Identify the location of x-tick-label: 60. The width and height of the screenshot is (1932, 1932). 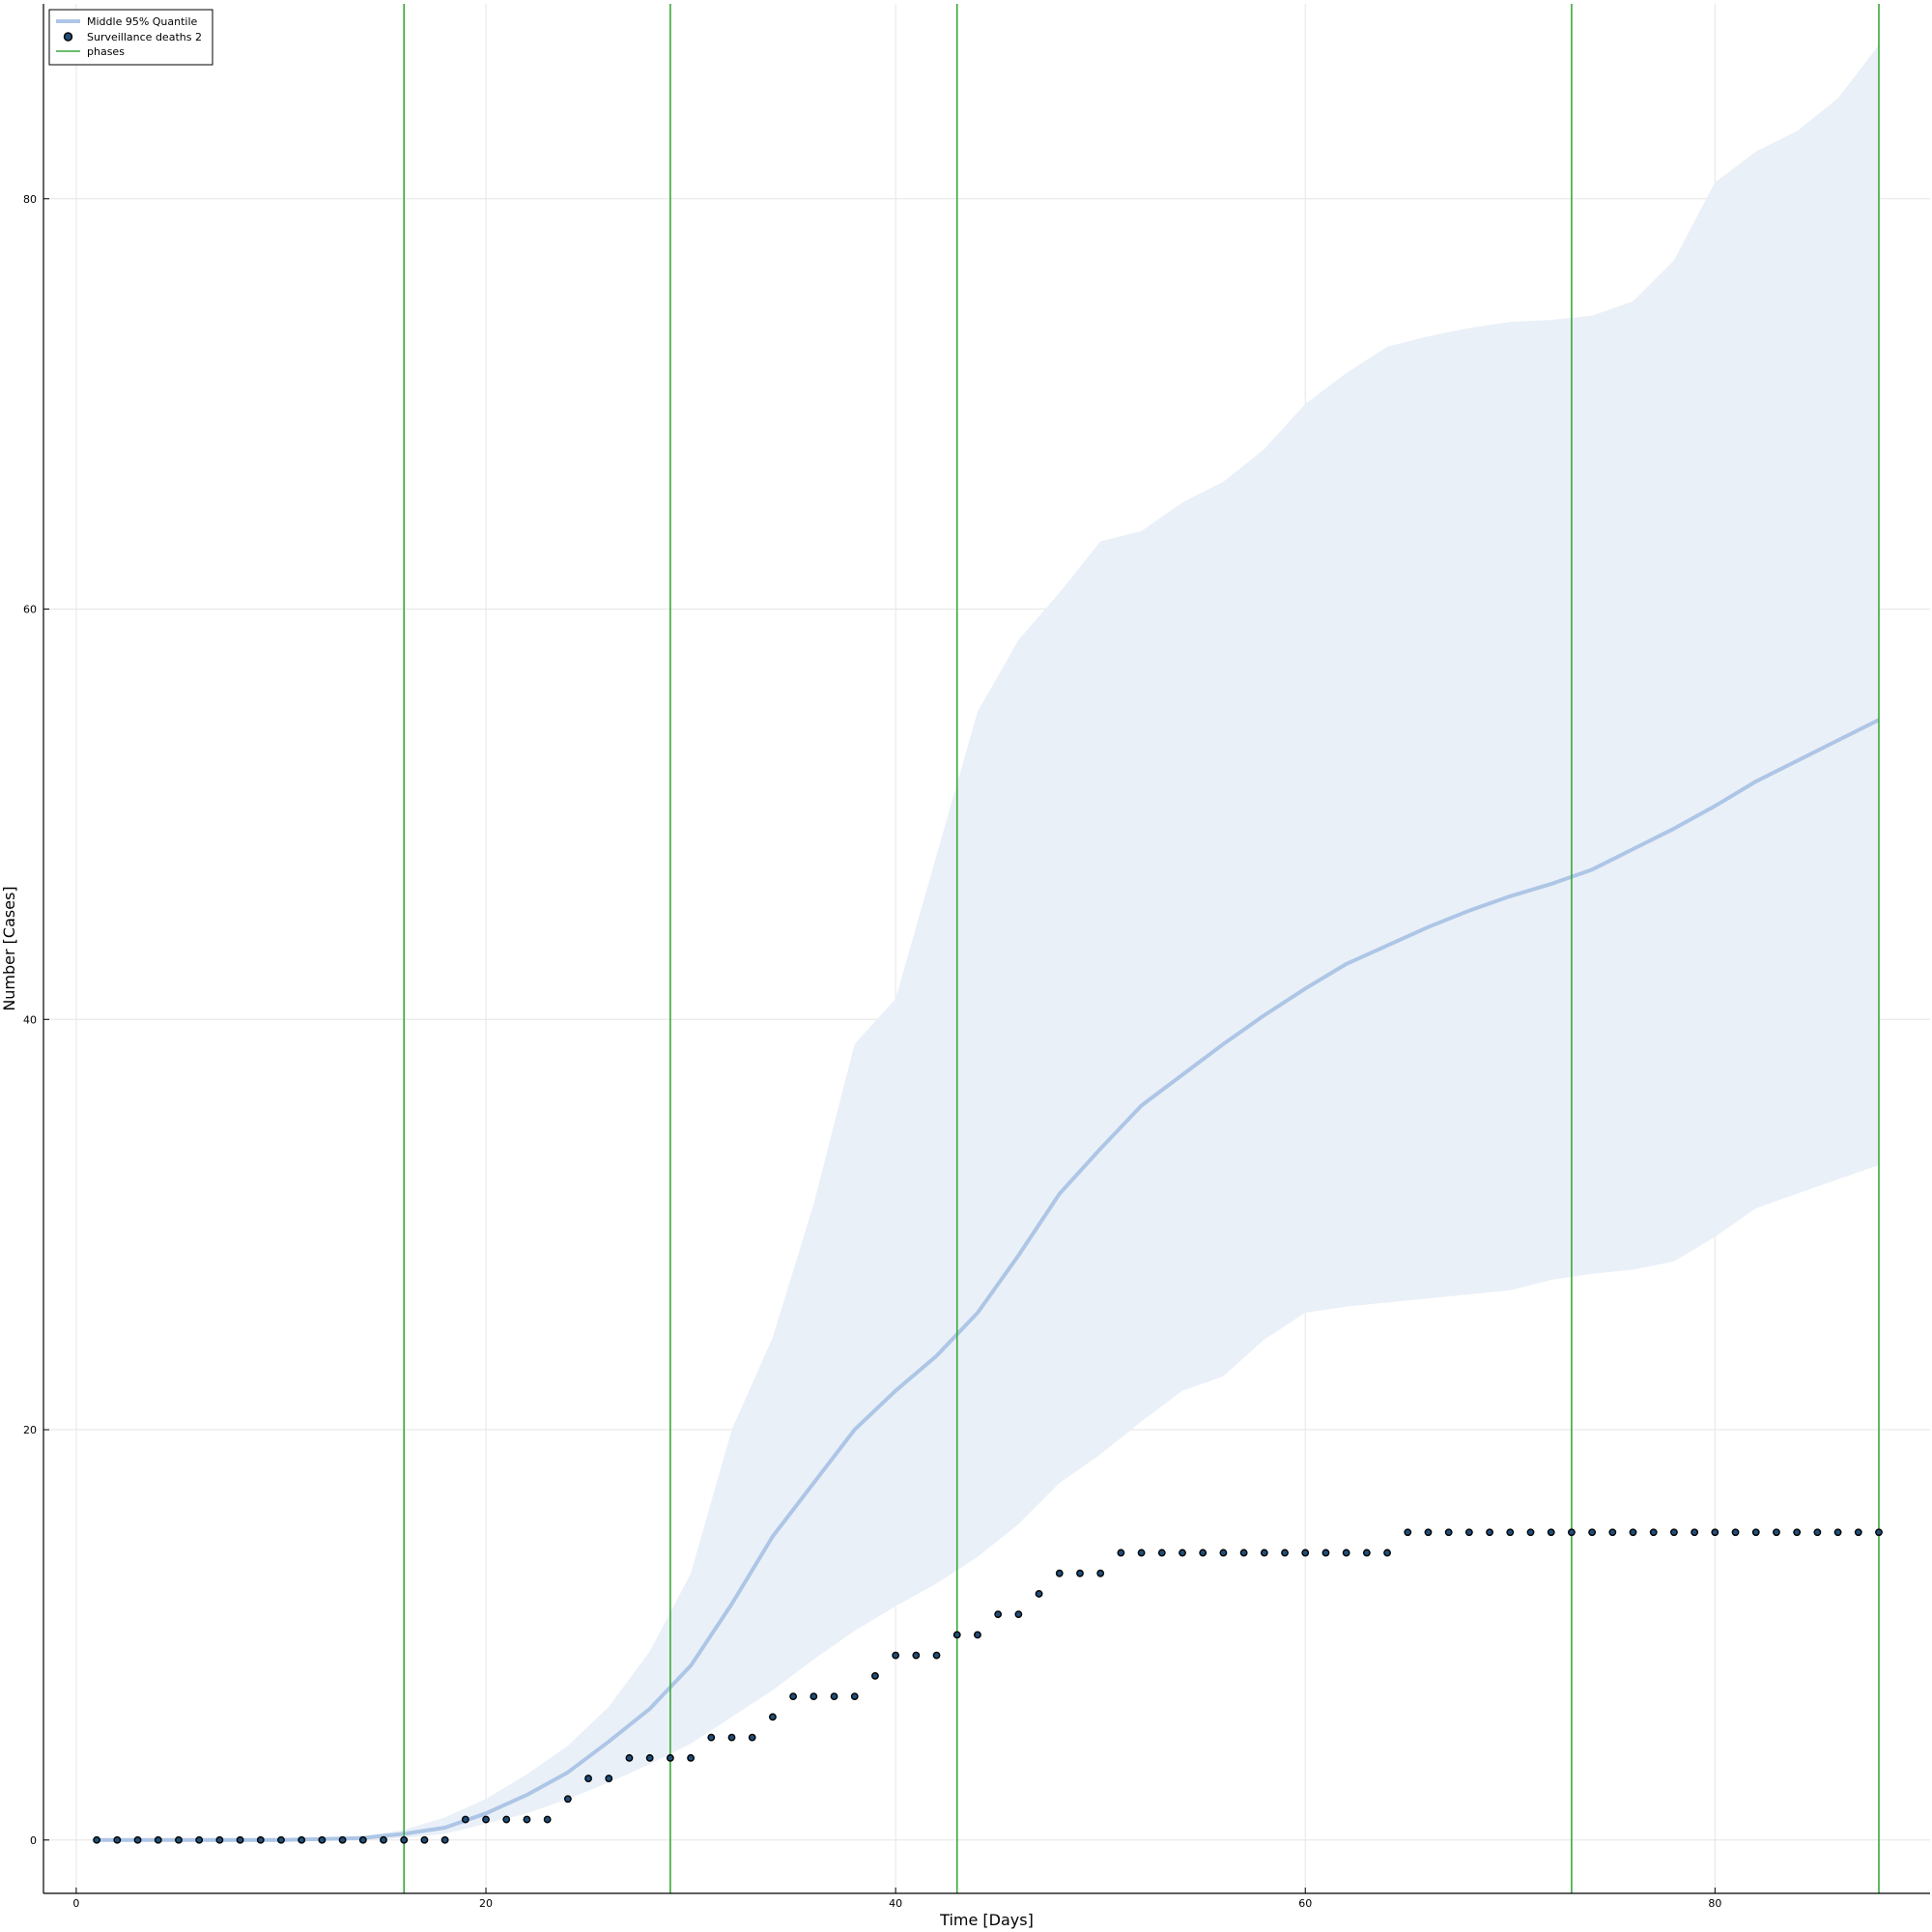
(1305, 1903).